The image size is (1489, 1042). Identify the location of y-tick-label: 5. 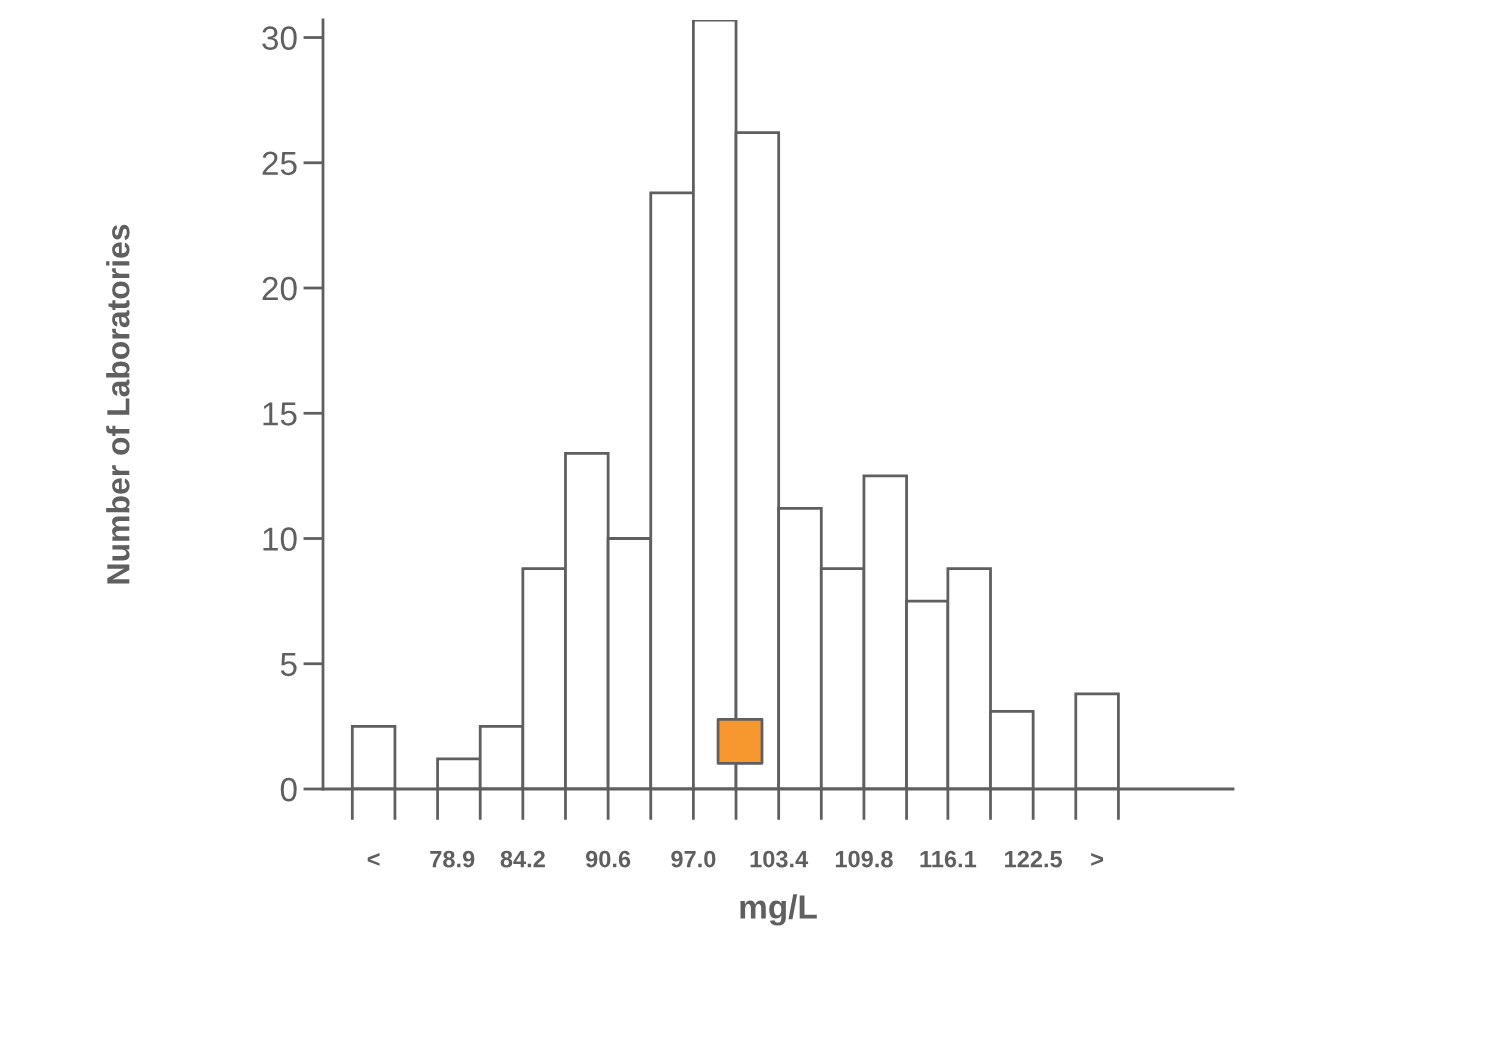
(288, 664).